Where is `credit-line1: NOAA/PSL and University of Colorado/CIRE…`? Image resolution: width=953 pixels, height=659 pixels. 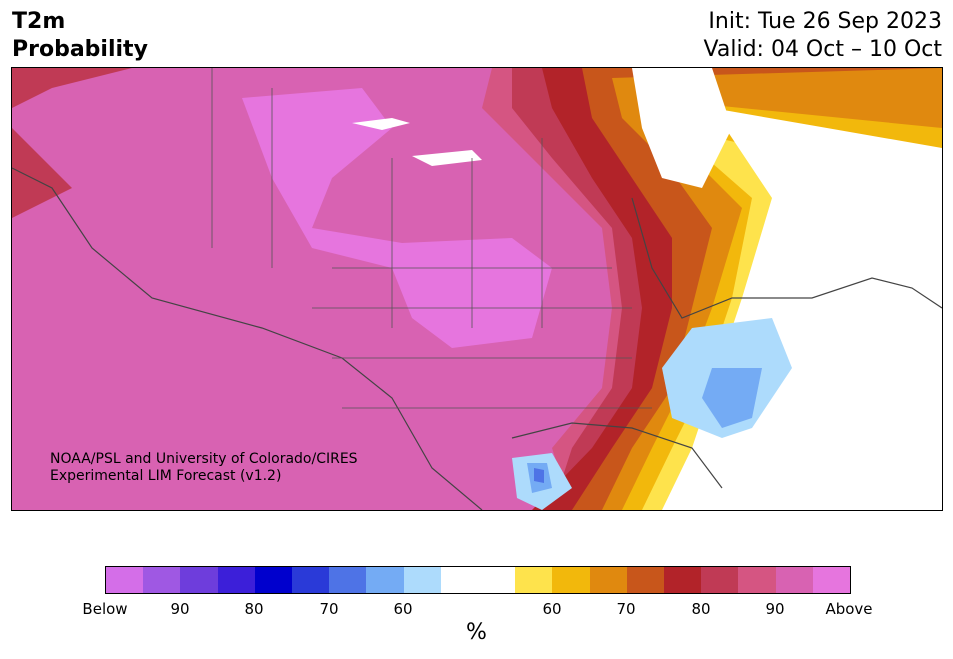
credit-line1: NOAA/PSL and University of Colorado/CIRE… is located at coordinates (204, 459).